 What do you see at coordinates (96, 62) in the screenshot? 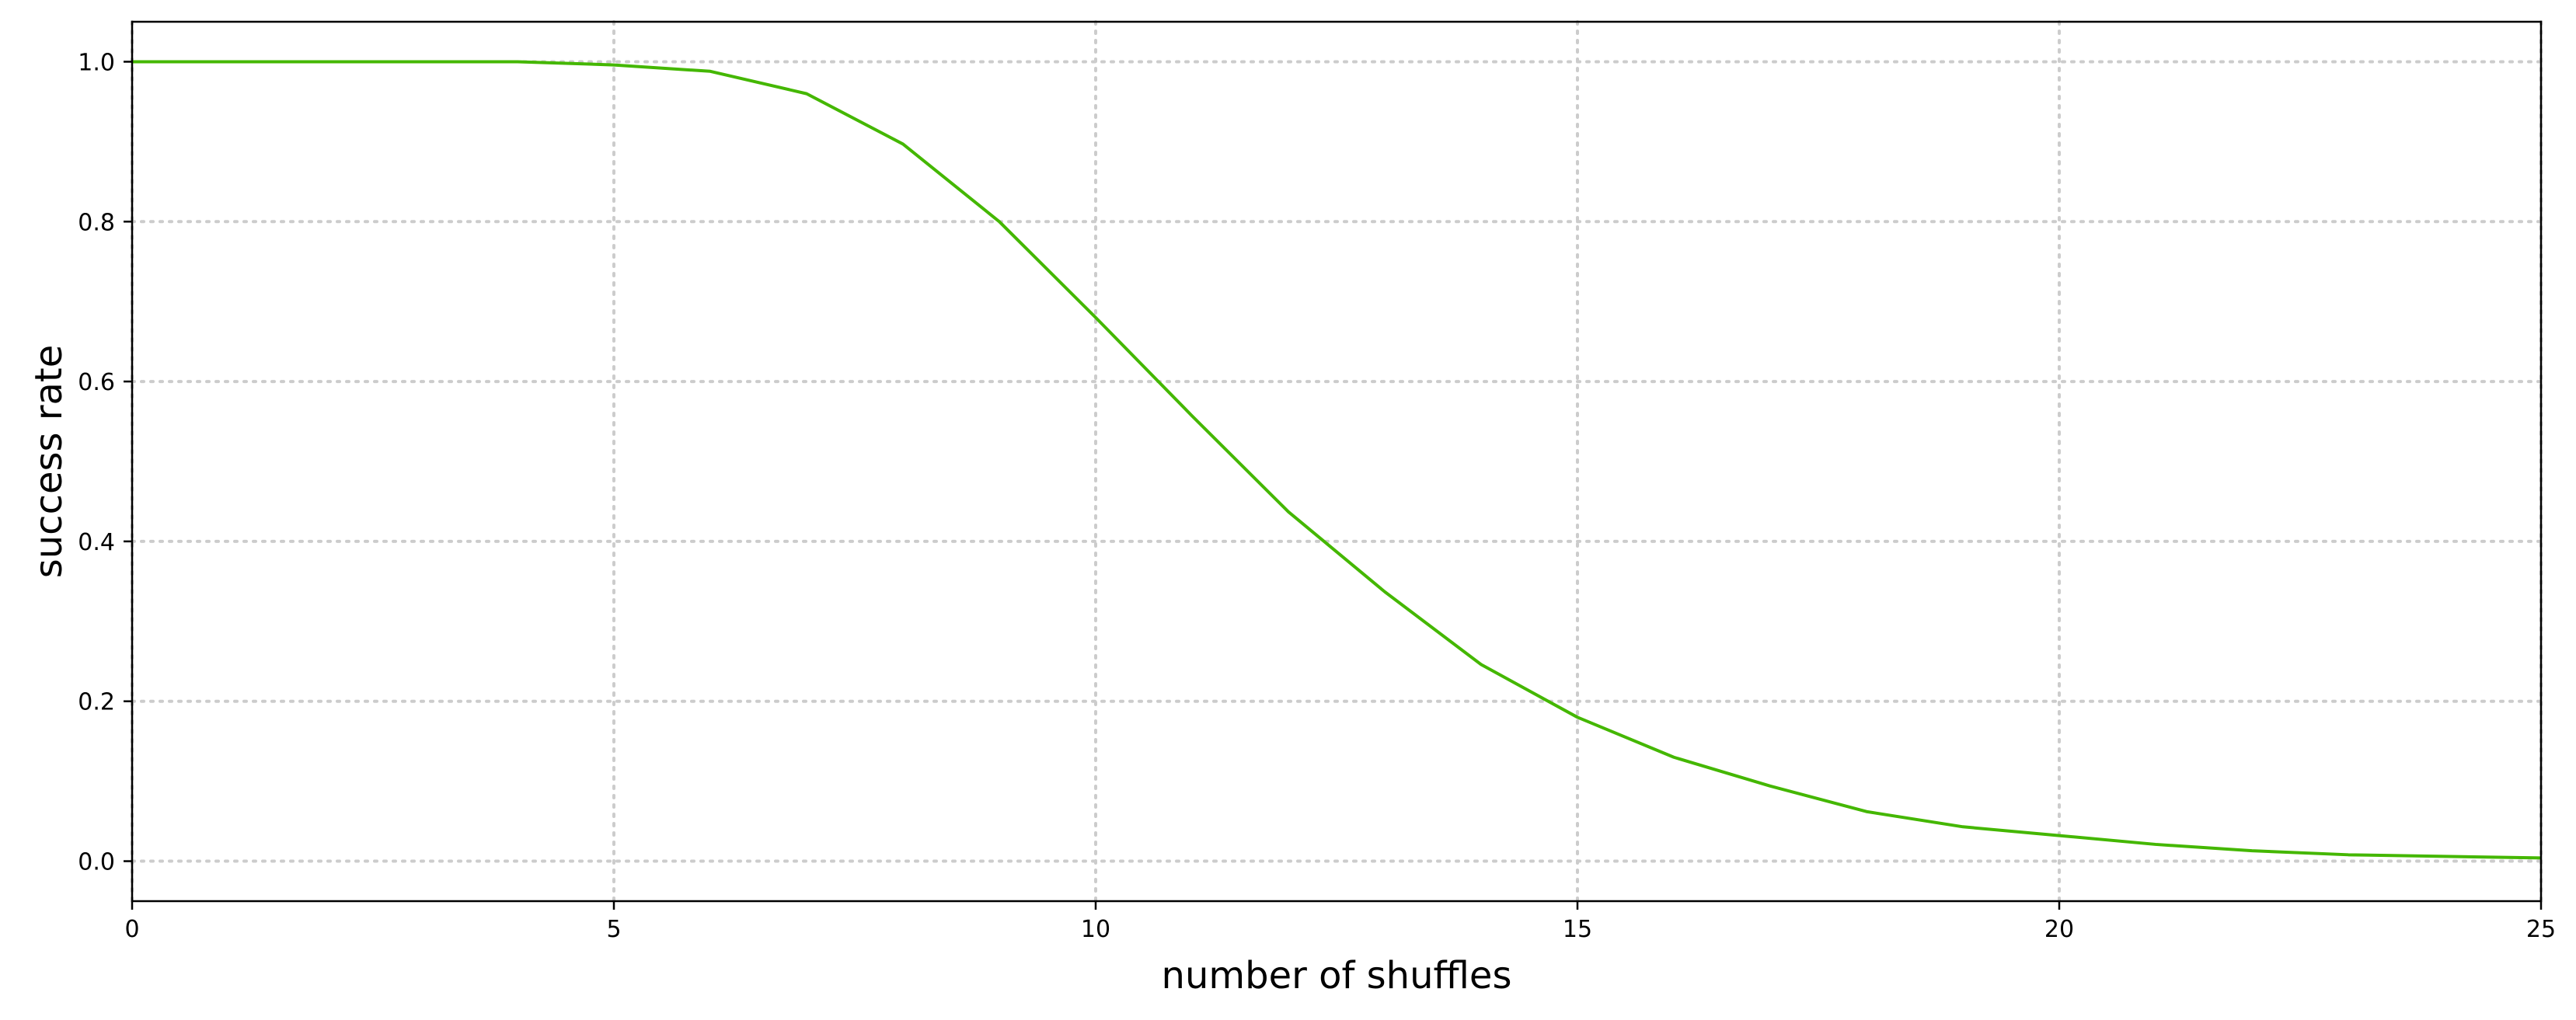
I see `y-tick-label: 1.0` at bounding box center [96, 62].